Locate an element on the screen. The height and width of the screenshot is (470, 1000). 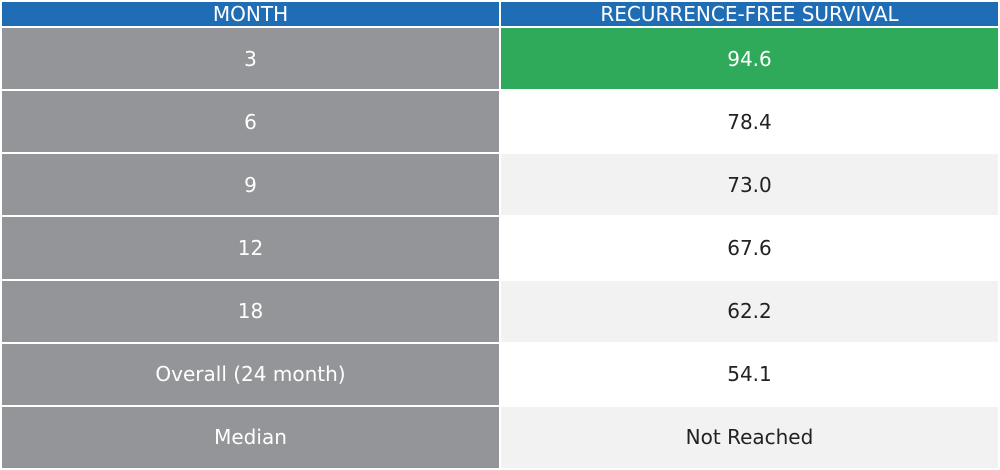
table-row: 18 62.2 is located at coordinates (500, 311).